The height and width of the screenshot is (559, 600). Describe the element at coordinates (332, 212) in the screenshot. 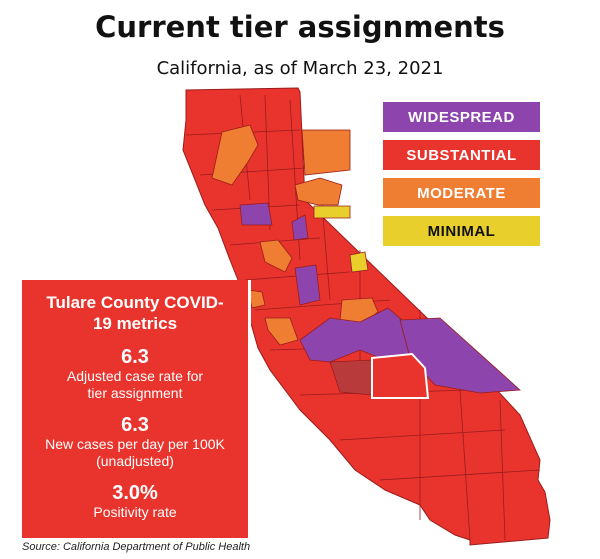

I see `county-sierra` at that location.